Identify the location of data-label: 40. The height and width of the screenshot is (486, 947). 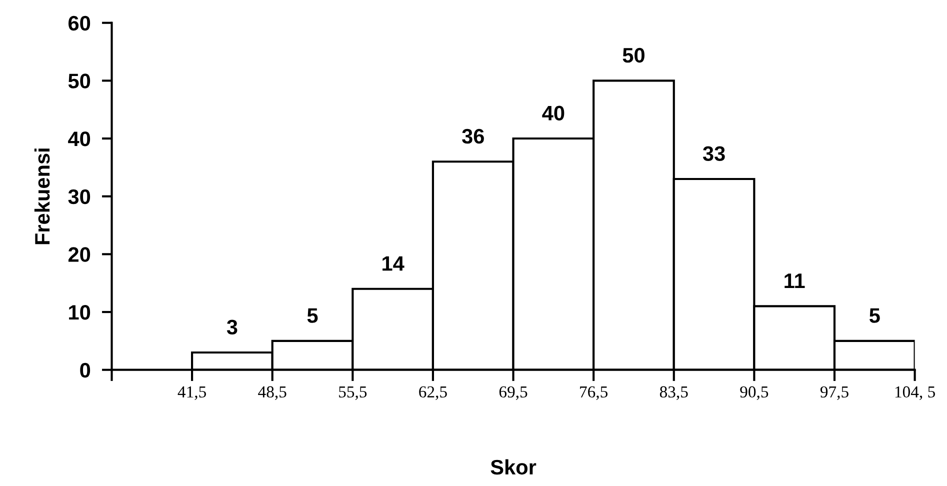
(553, 113).